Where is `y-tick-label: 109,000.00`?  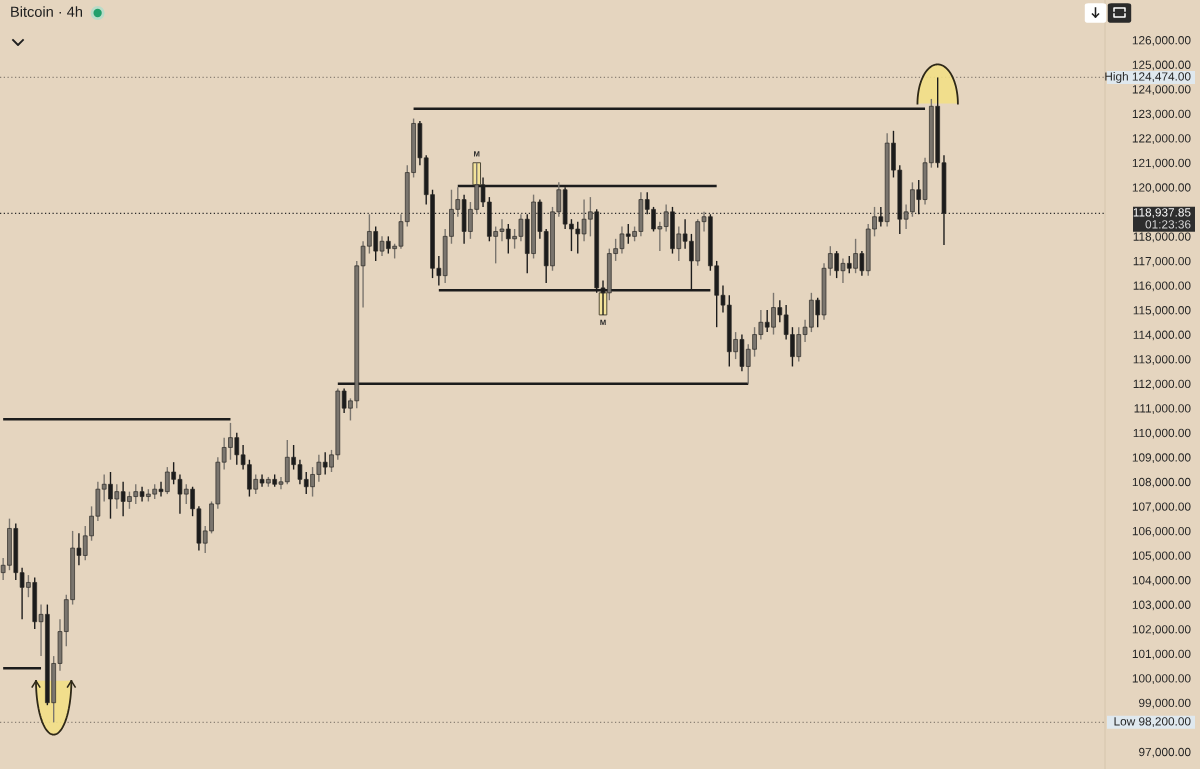
y-tick-label: 109,000.00 is located at coordinates (1161, 458).